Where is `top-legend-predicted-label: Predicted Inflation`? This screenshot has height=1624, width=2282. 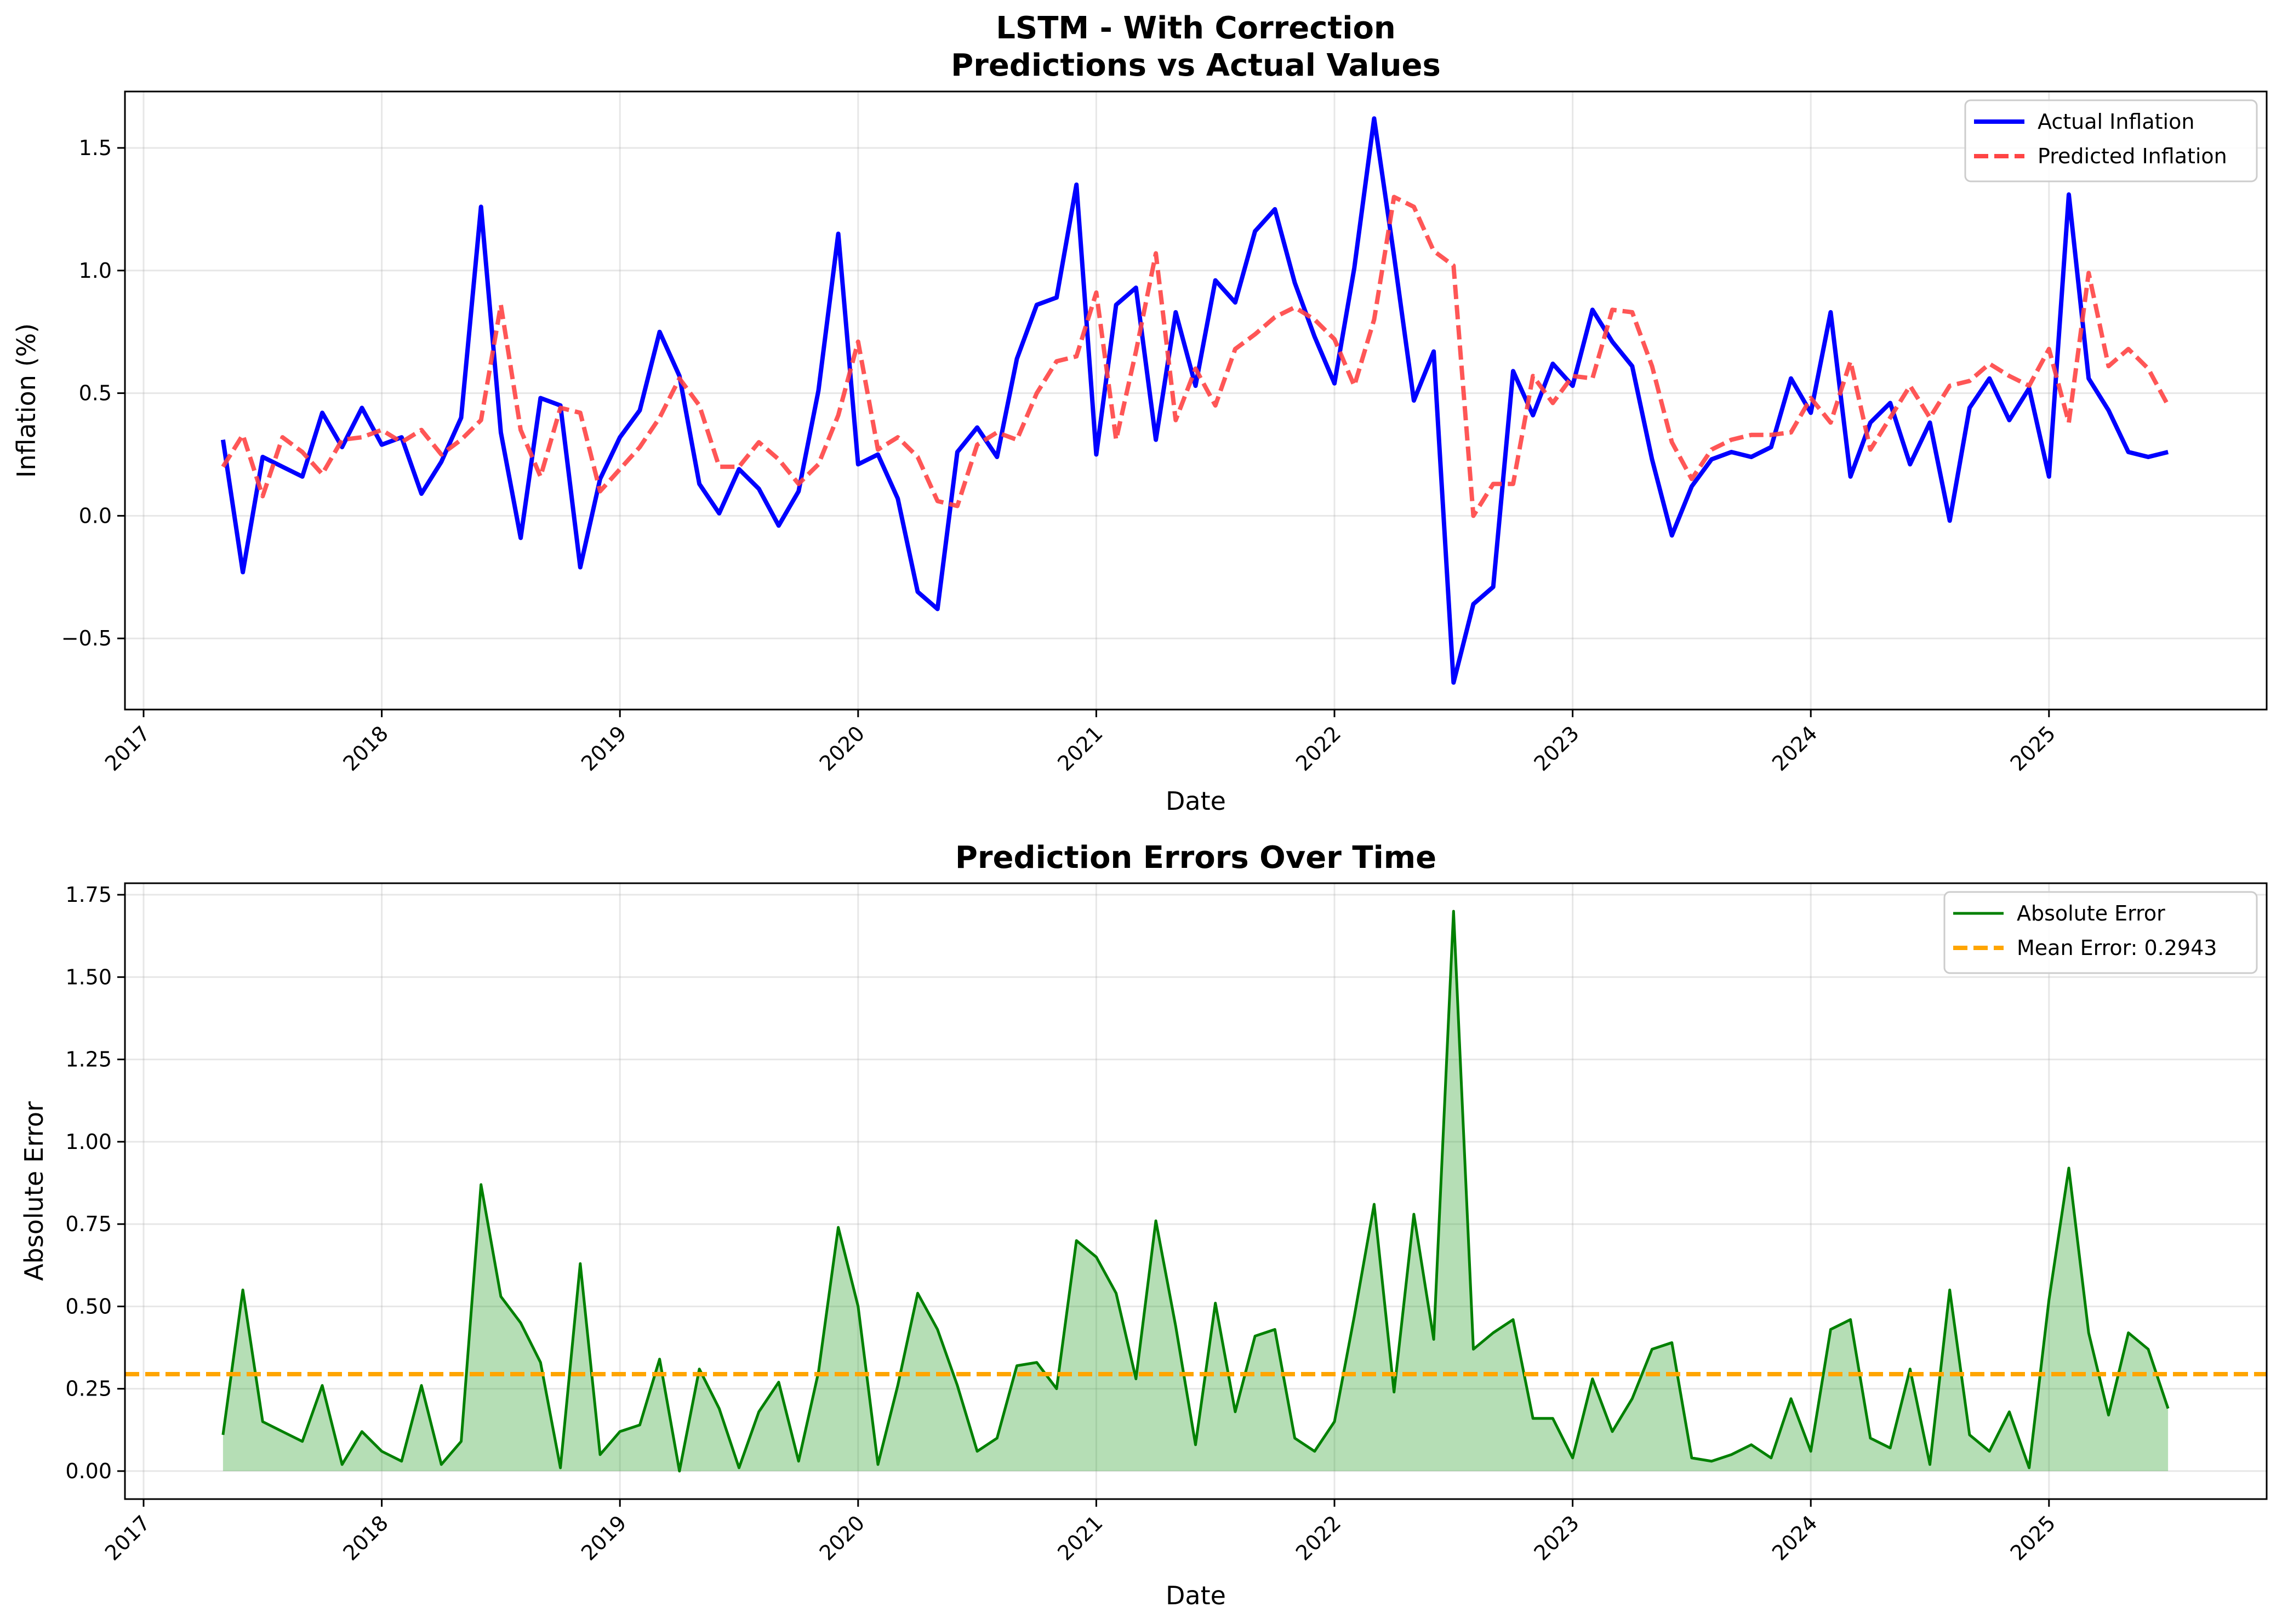 top-legend-predicted-label: Predicted Inflation is located at coordinates (2132, 156).